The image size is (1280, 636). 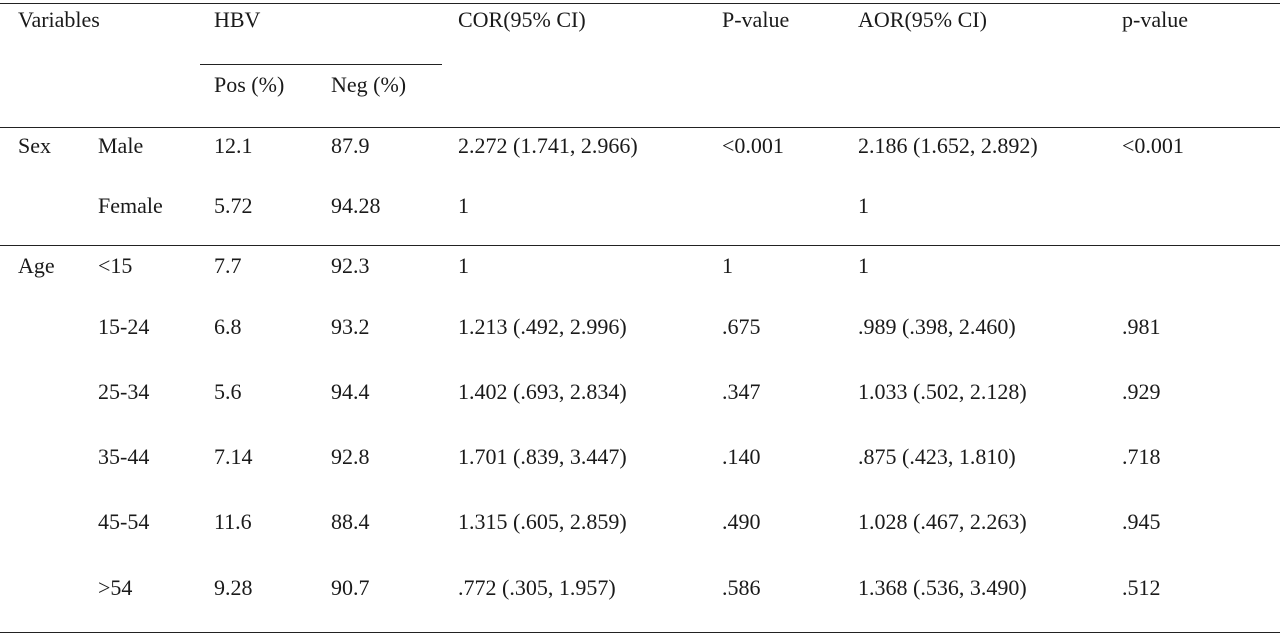 What do you see at coordinates (1141, 391) in the screenshot?
I see `row-p2: .929` at bounding box center [1141, 391].